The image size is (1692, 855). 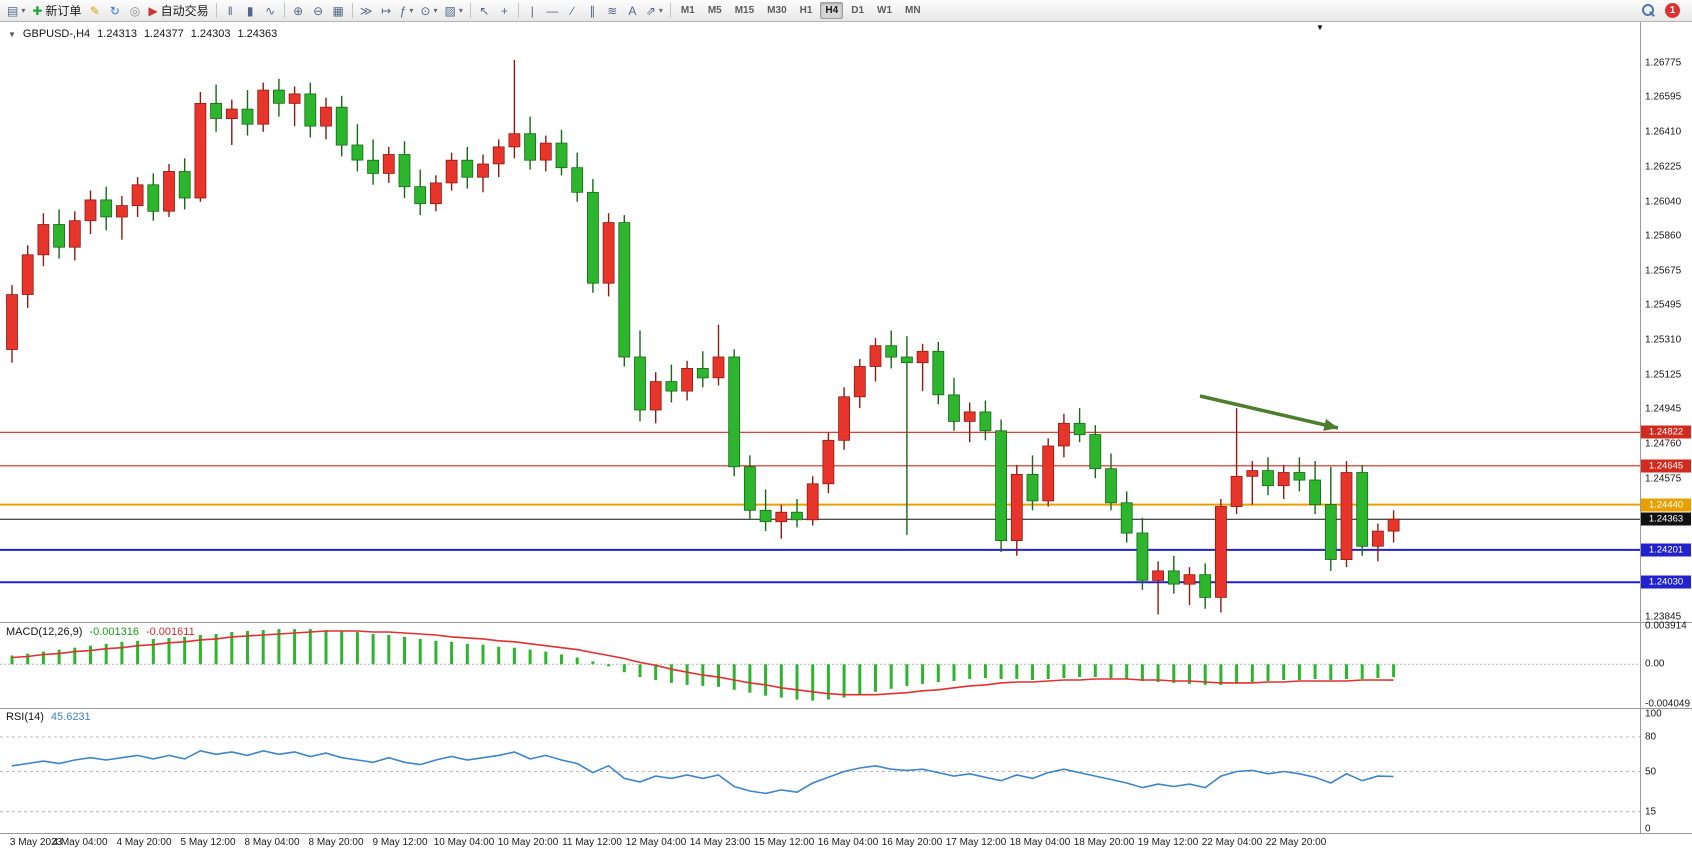 I want to click on rsi-axis-label: 100, so click(x=1653, y=714).